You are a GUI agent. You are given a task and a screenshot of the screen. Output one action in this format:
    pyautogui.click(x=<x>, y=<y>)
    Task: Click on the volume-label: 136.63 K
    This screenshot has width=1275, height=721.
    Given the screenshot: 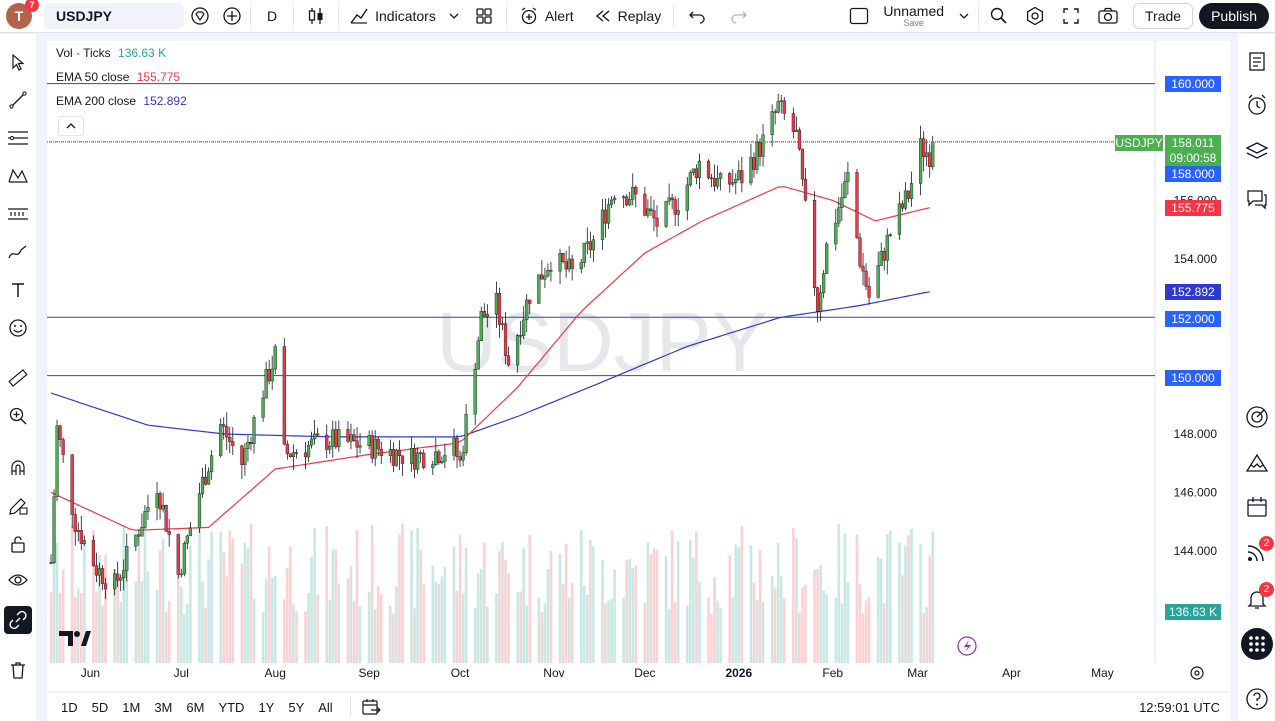 What is the action you would take?
    pyautogui.click(x=1193, y=612)
    